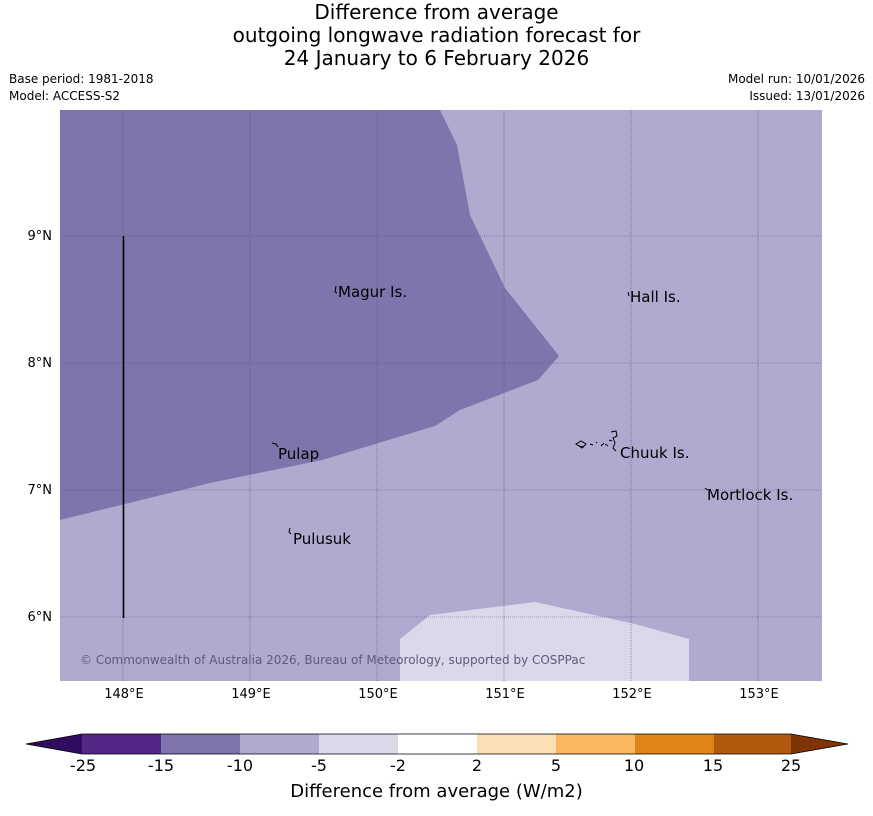 This screenshot has height=816, width=873. I want to click on model-run: Model run: 10/01/2026, so click(796, 79).